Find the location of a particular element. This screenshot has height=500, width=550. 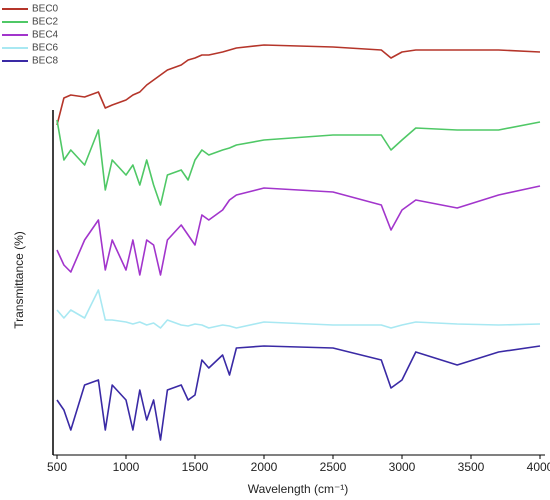

y-axis-label: Transmittance (%) is located at coordinates (19, 280).